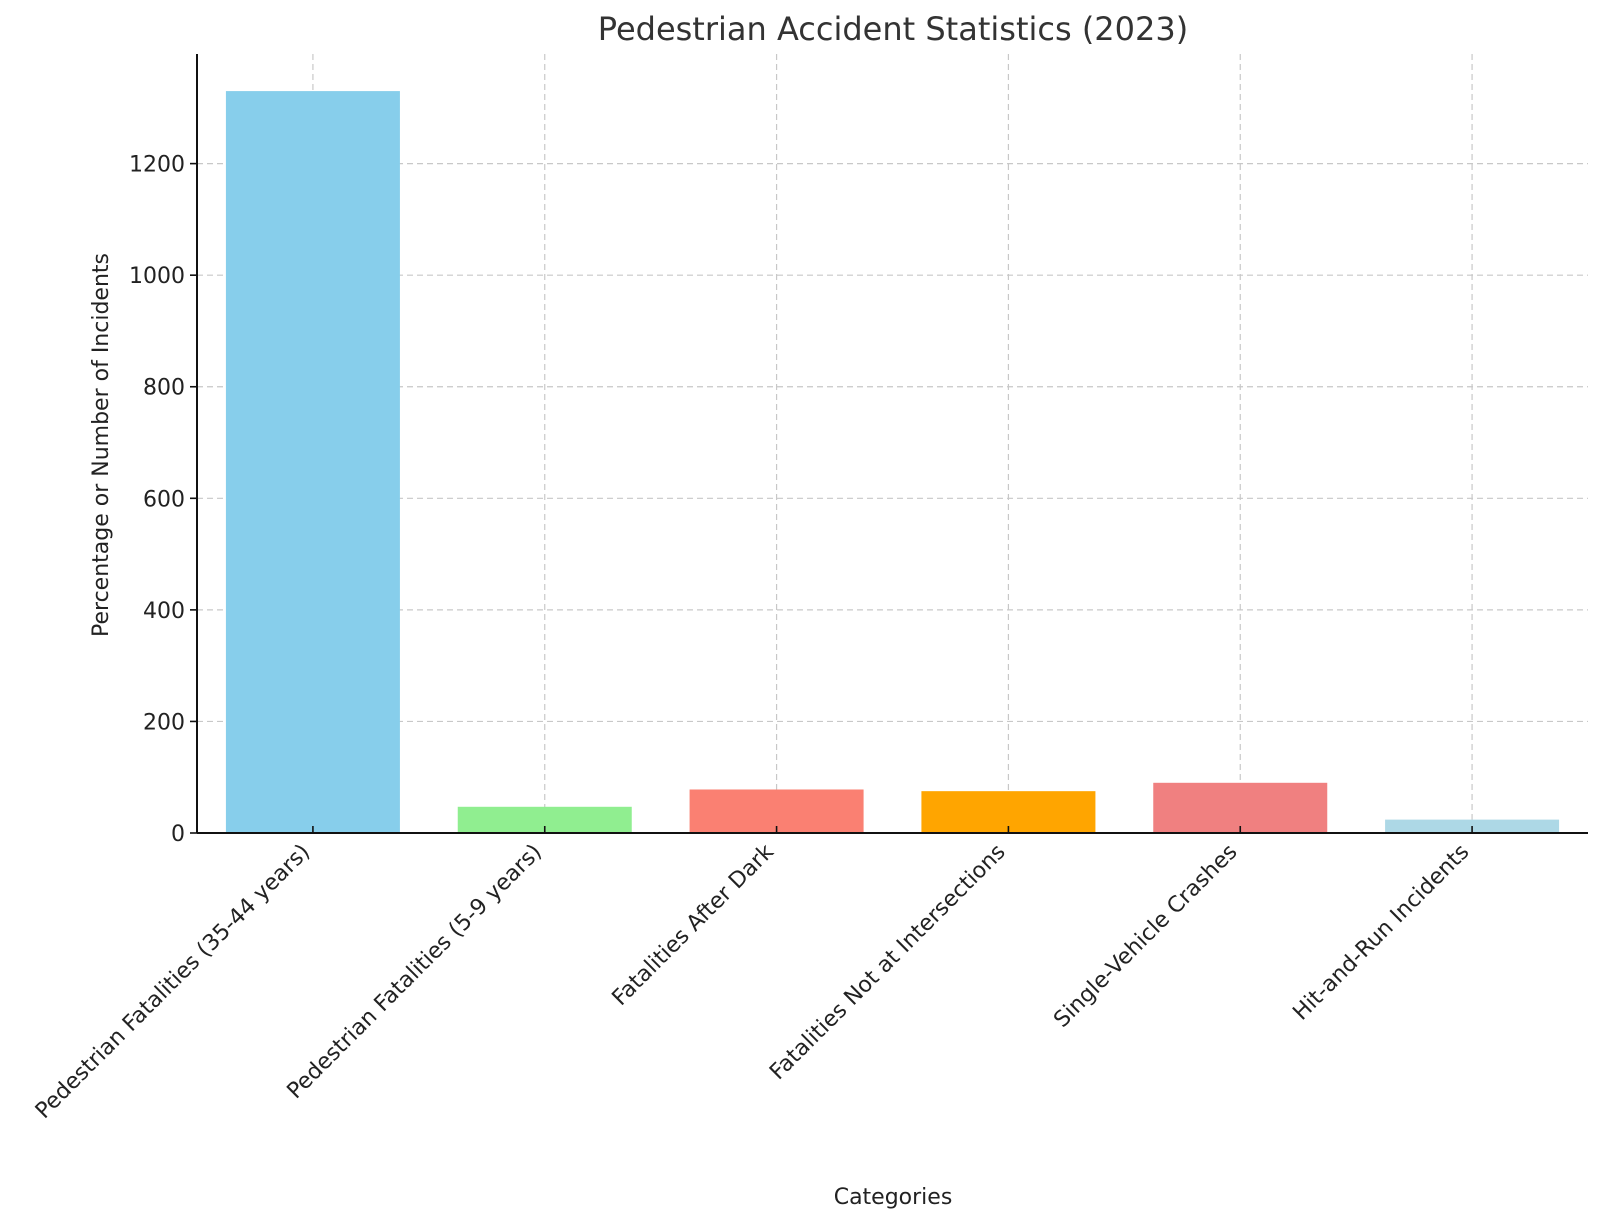 This screenshot has width=1600, height=1225. What do you see at coordinates (157, 276) in the screenshot?
I see `y-tick-label: 1000` at bounding box center [157, 276].